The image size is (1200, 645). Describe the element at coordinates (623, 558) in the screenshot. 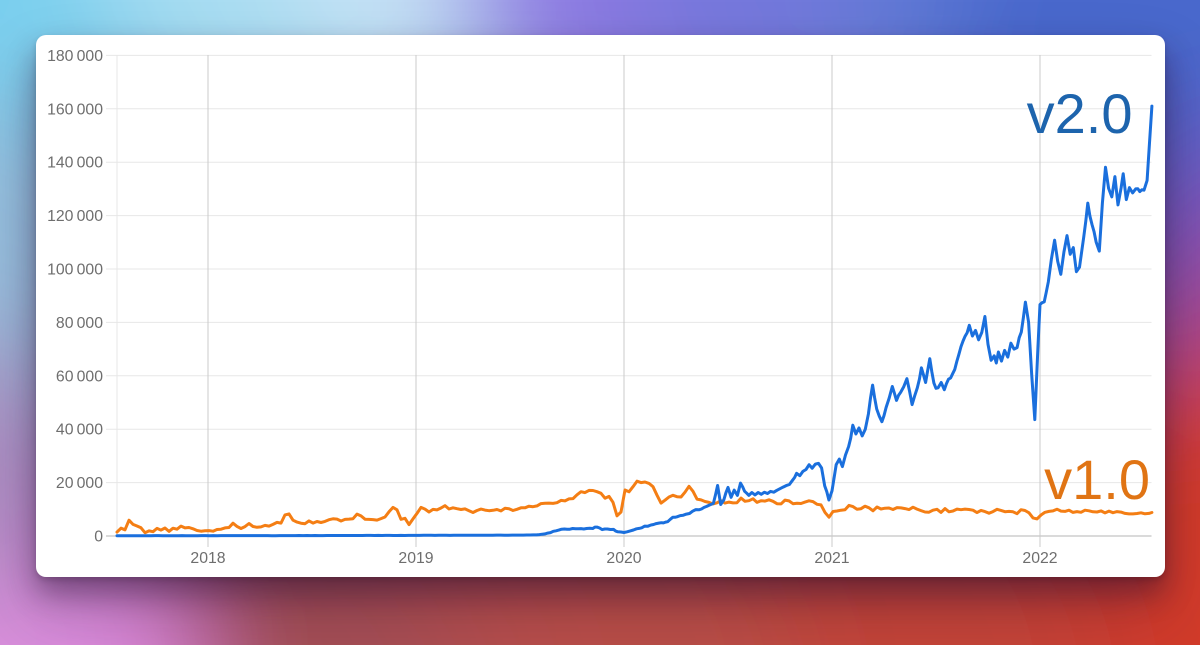

I see `svg-text: 2020` at that location.